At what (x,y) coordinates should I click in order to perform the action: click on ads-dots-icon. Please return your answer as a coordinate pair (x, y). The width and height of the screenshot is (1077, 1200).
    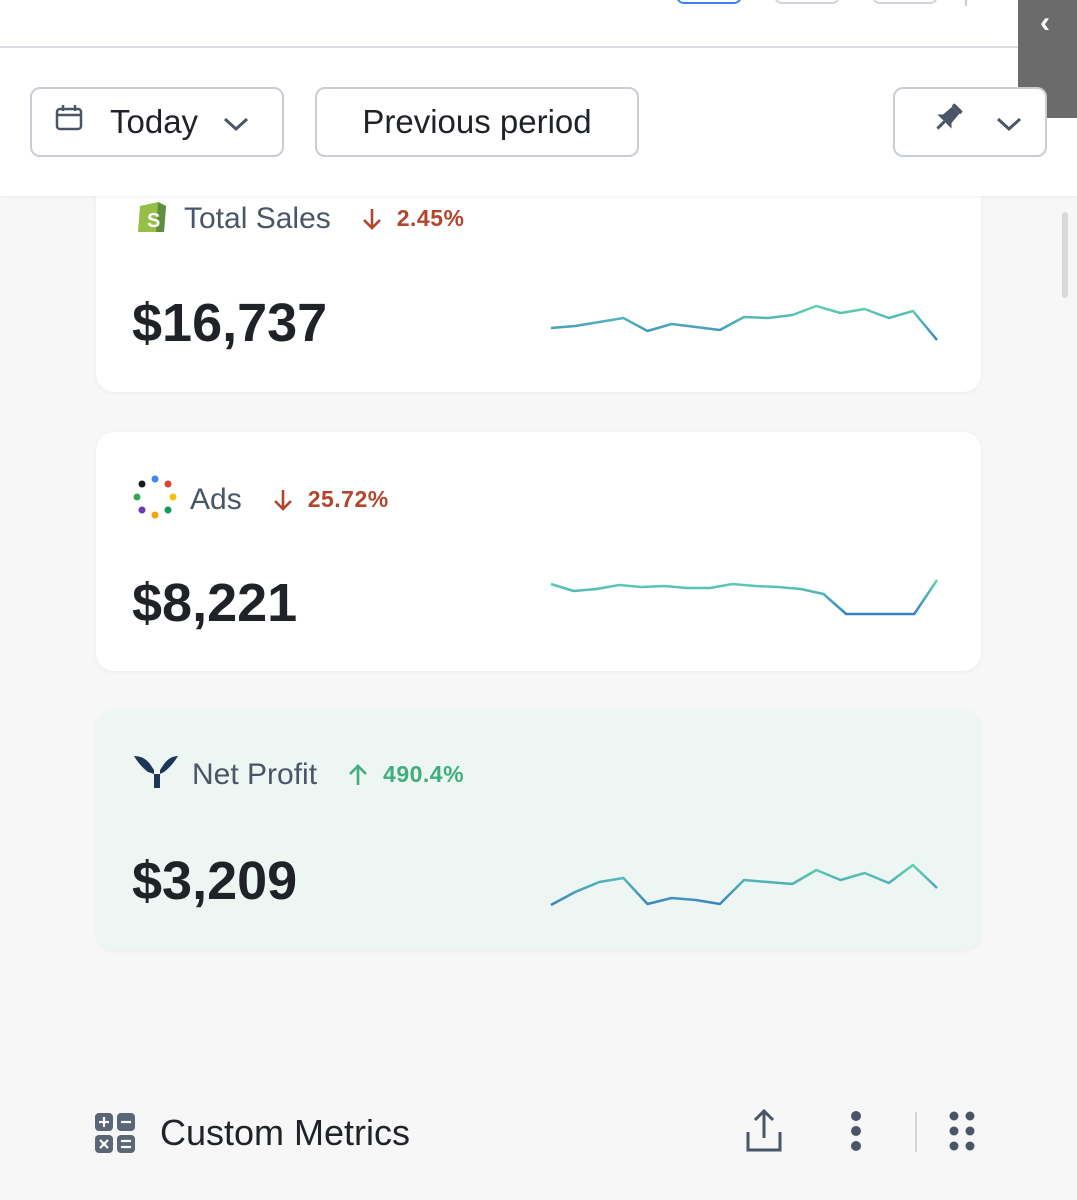
    Looking at the image, I should click on (155, 499).